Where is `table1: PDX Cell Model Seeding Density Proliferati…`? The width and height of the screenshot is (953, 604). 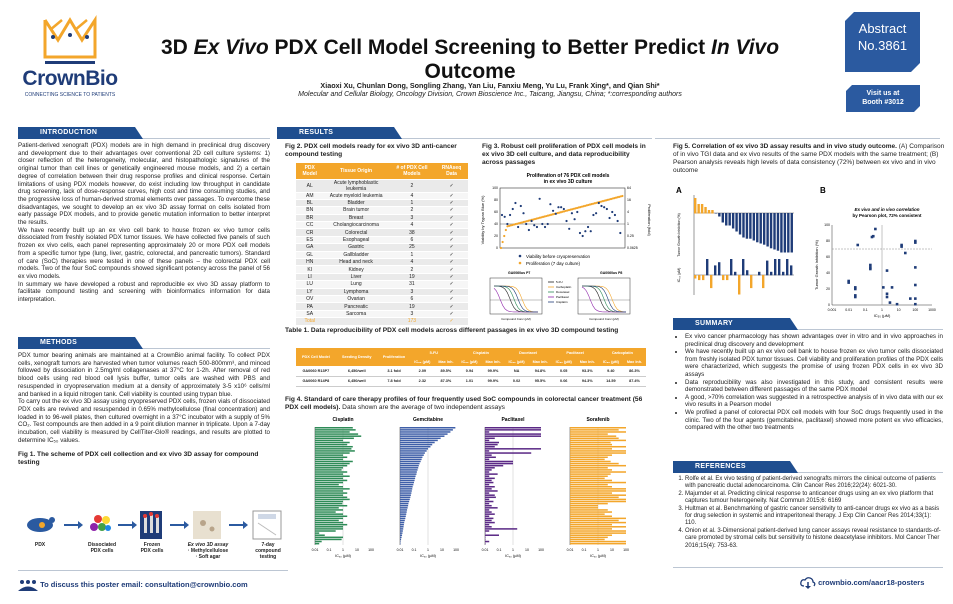 table1: PDX Cell Model Seeding Density Proliferati… is located at coordinates (471, 367).